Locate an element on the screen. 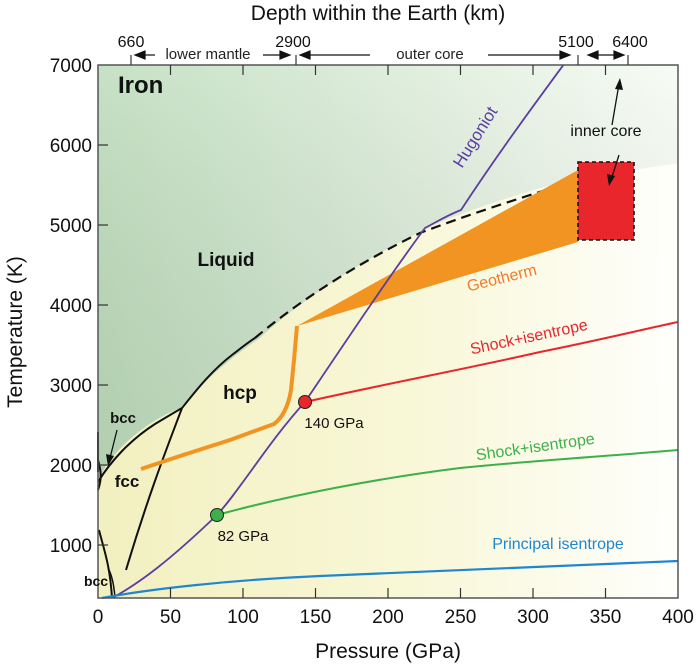 The width and height of the screenshot is (700, 669). bcc-arrow is located at coordinates (112, 447).